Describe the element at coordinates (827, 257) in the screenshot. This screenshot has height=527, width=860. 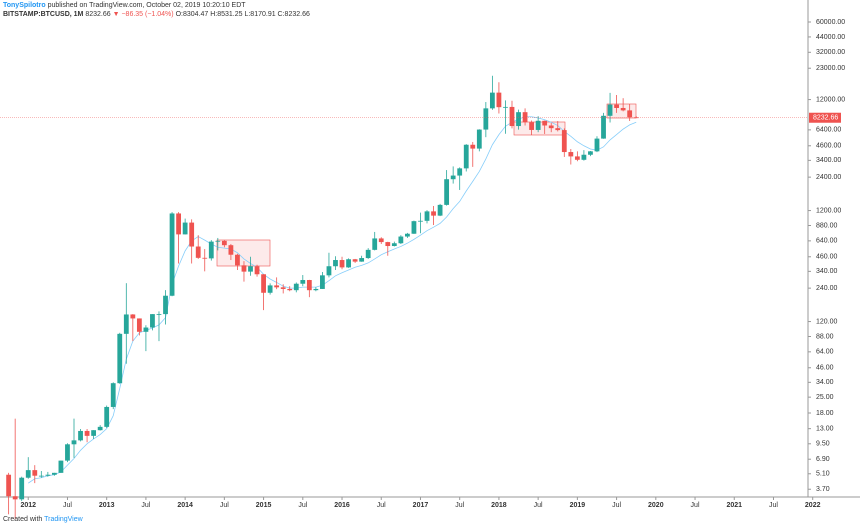
I see `y-tick-label: 460.00` at that location.